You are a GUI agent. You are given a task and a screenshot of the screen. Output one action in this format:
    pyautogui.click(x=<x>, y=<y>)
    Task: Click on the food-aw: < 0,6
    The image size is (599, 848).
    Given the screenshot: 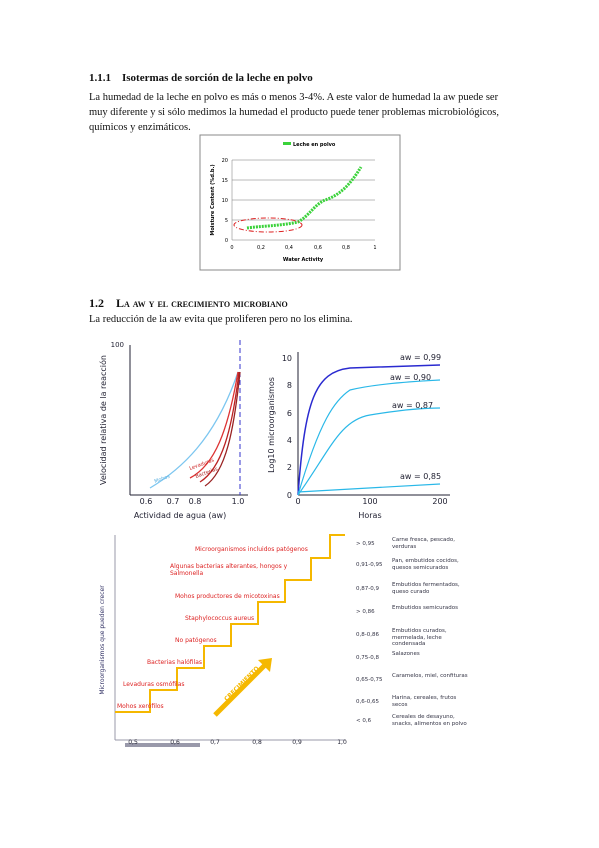 What is the action you would take?
    pyautogui.click(x=364, y=721)
    